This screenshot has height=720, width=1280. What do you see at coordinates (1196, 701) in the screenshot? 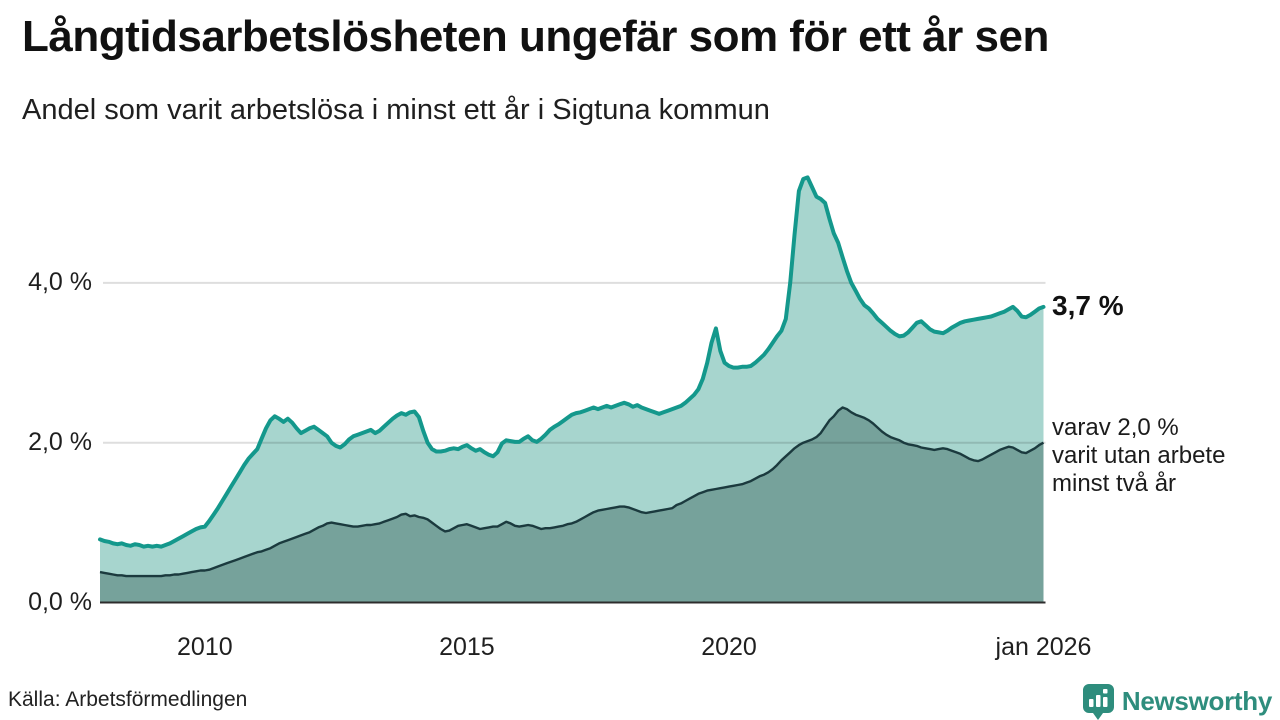
I see `newsworthy-wordmark: Newsworthy` at bounding box center [1196, 701].